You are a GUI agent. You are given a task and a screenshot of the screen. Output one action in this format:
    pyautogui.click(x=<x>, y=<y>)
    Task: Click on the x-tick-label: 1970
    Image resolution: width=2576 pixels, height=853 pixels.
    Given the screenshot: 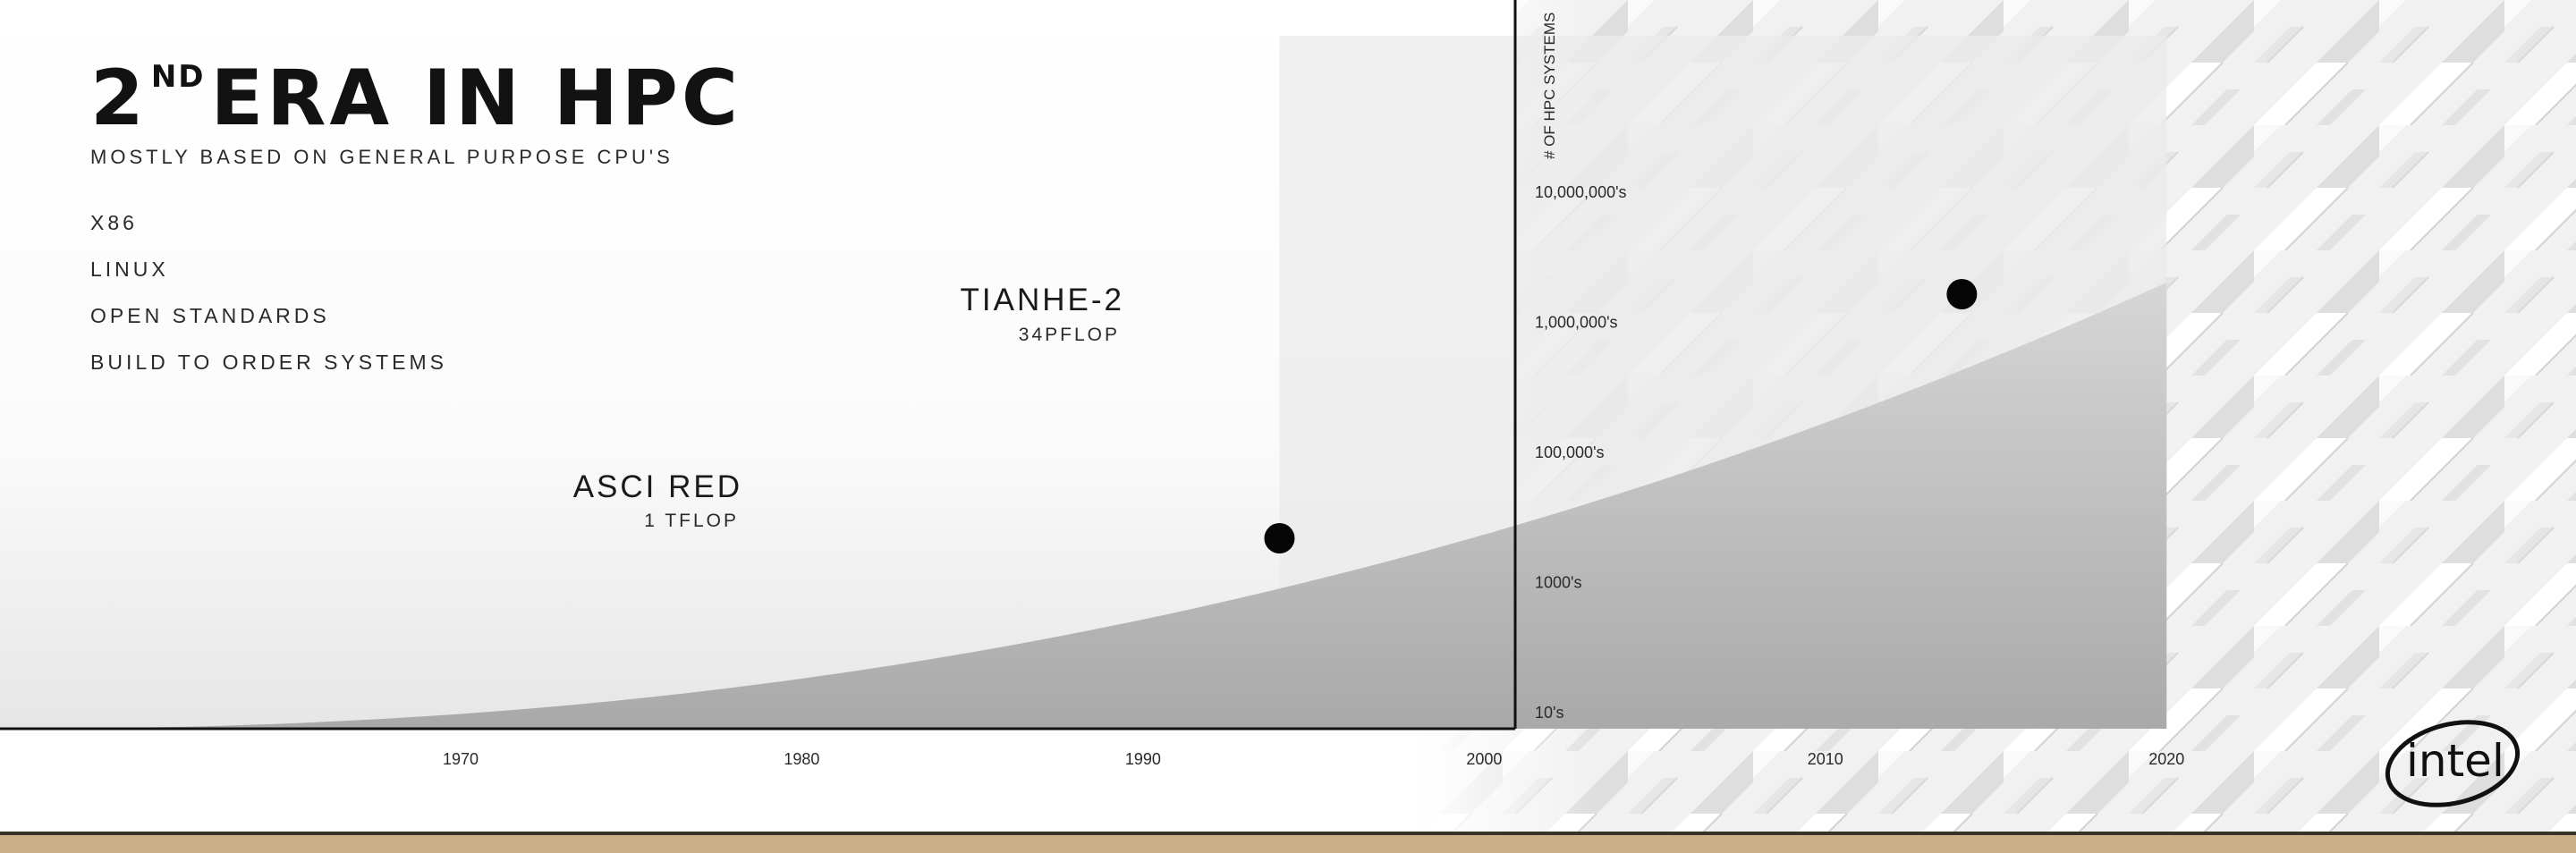 What is the action you would take?
    pyautogui.click(x=461, y=759)
    